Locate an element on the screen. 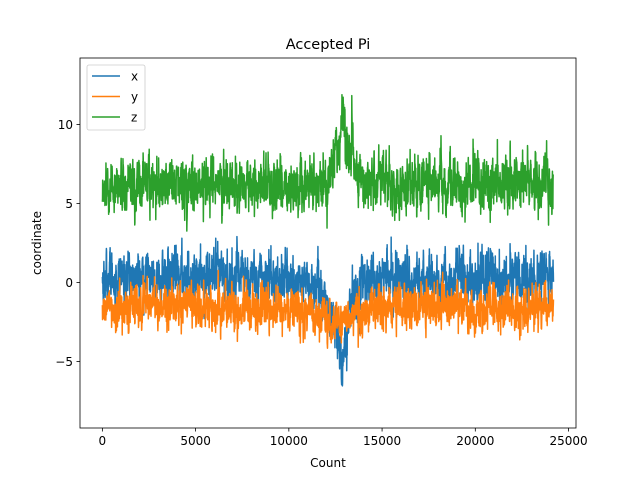 The image size is (640, 480). series-line-y is located at coordinates (328, 309).